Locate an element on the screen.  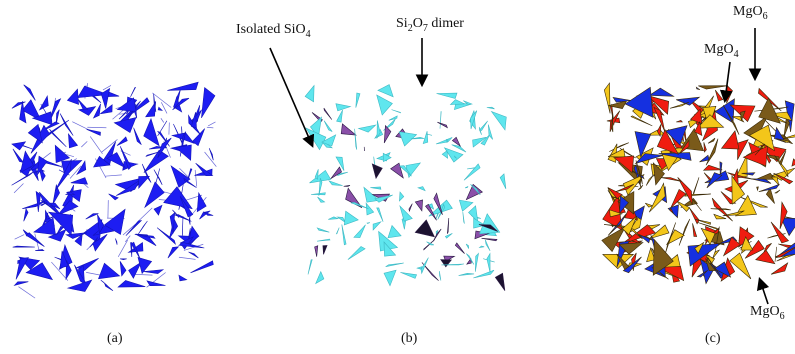
mgo4-annotation: MgO4 is located at coordinates (721, 51).